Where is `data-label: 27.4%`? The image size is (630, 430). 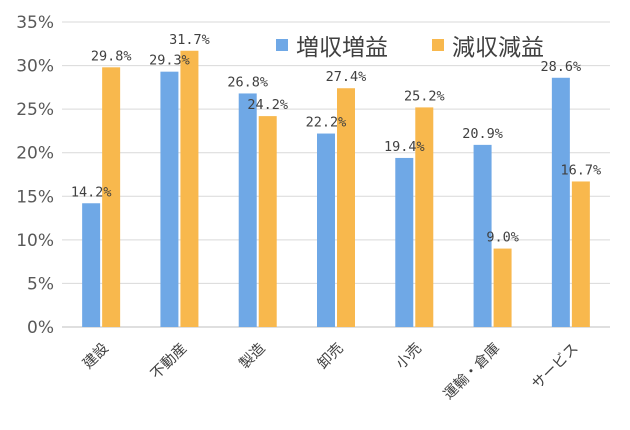
data-label: 27.4% is located at coordinates (346, 77).